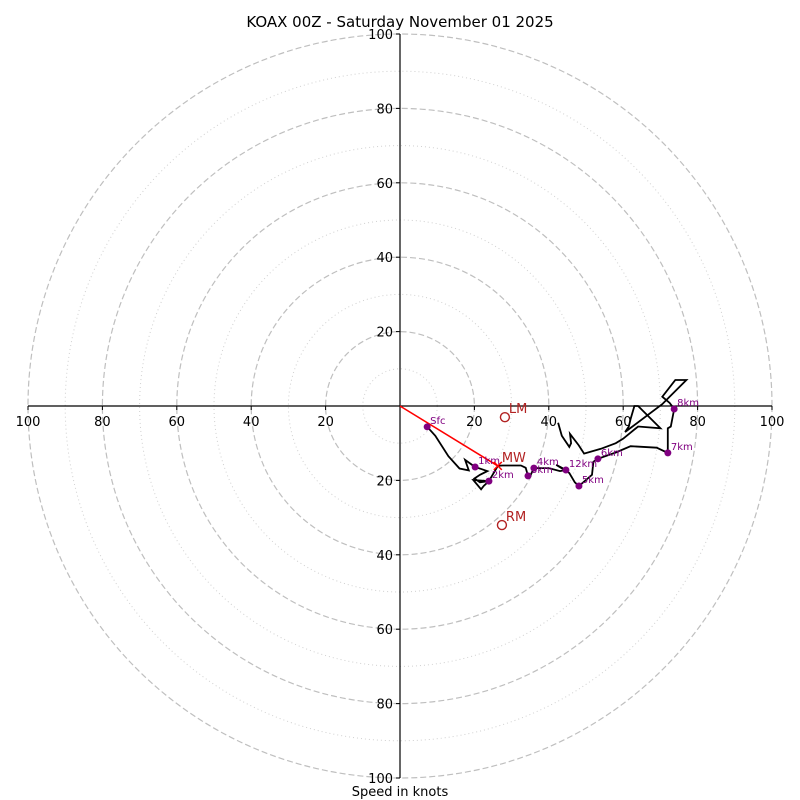 Image resolution: width=800 pixels, height=800 pixels. I want to click on height-marker-8km, so click(674, 409).